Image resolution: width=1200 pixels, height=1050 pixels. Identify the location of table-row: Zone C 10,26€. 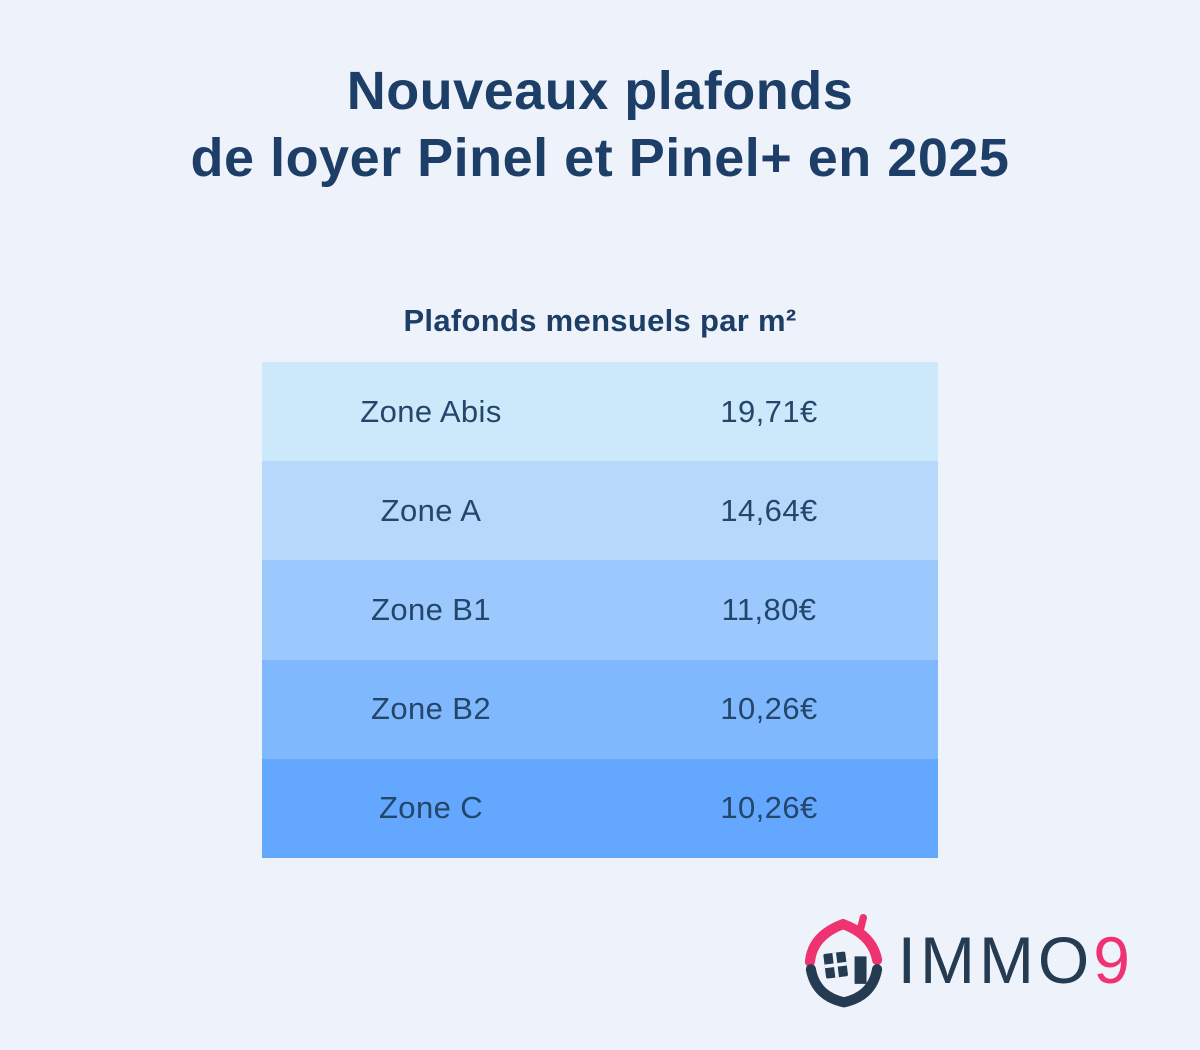
(600, 808).